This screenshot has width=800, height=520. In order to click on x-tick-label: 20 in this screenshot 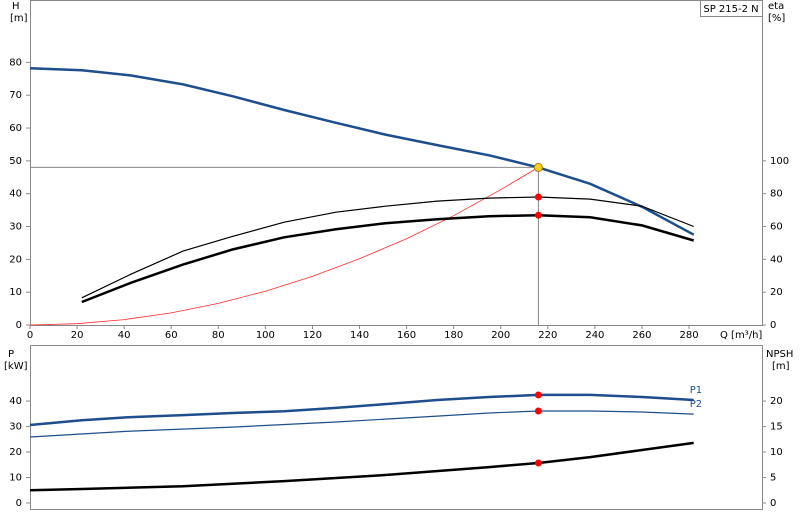, I will do `click(77, 335)`.